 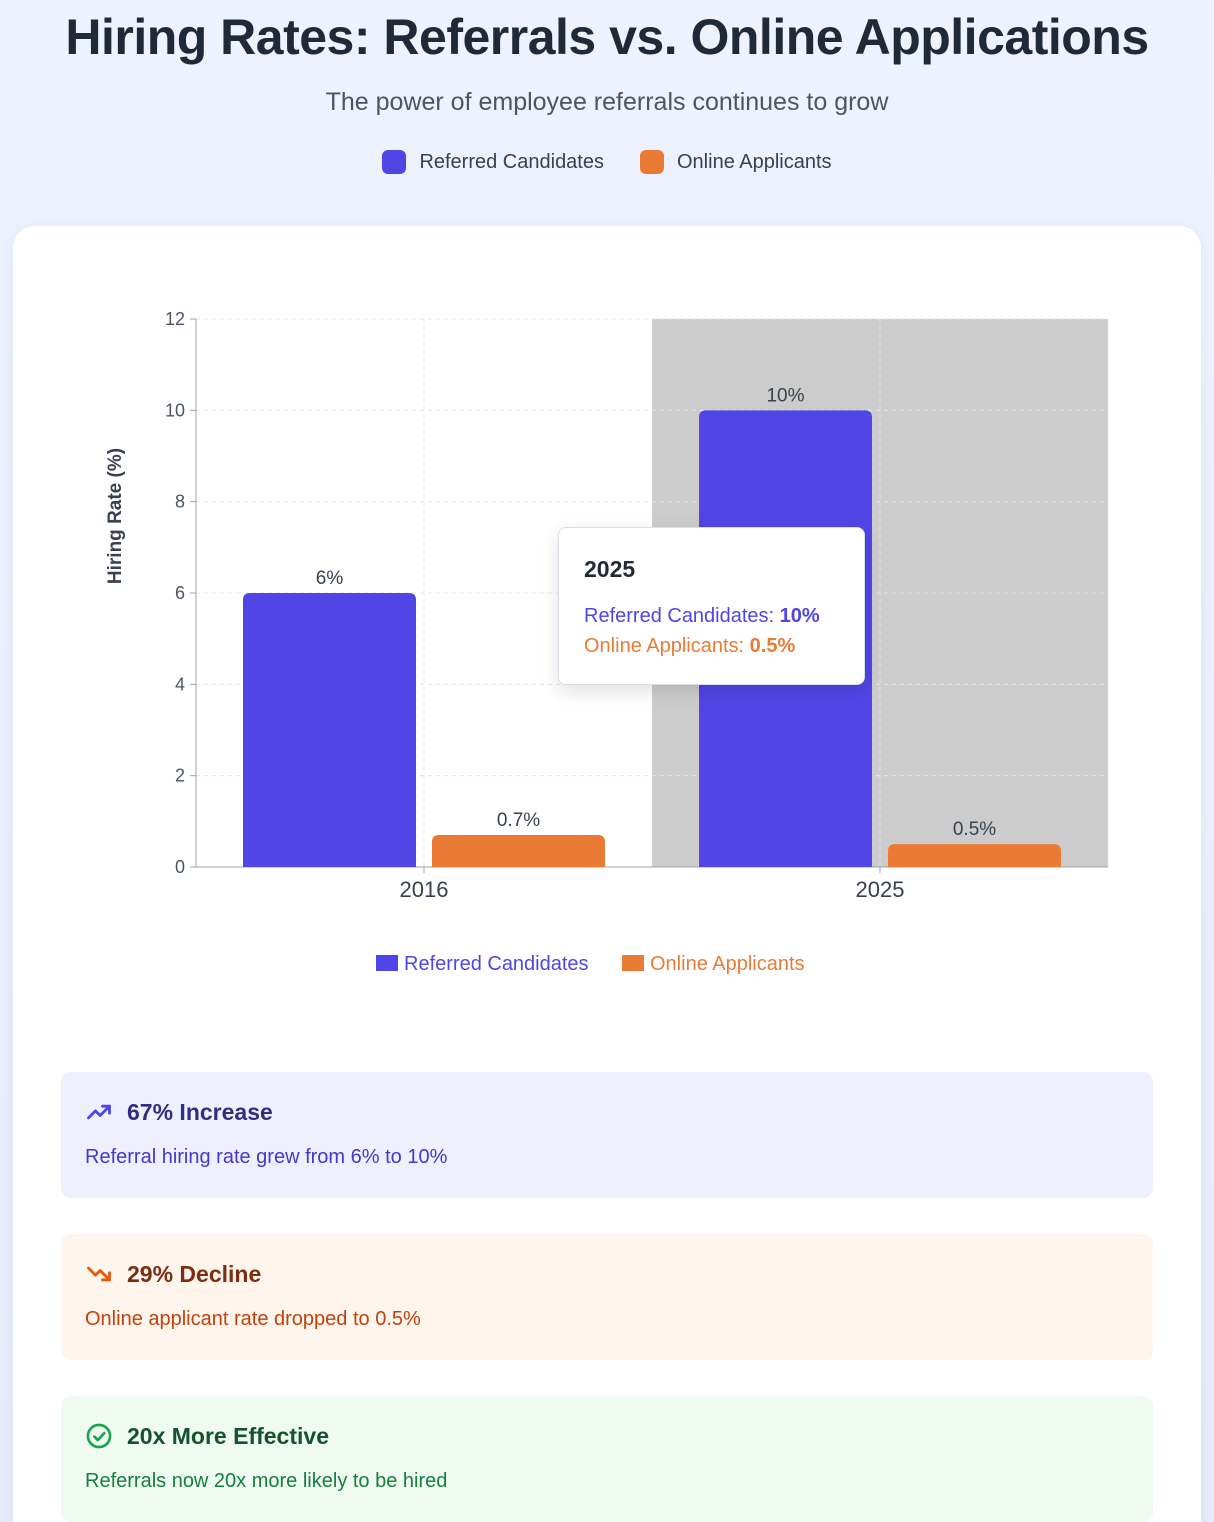 I want to click on top-legend-item-online: Online Applicants, so click(x=736, y=162).